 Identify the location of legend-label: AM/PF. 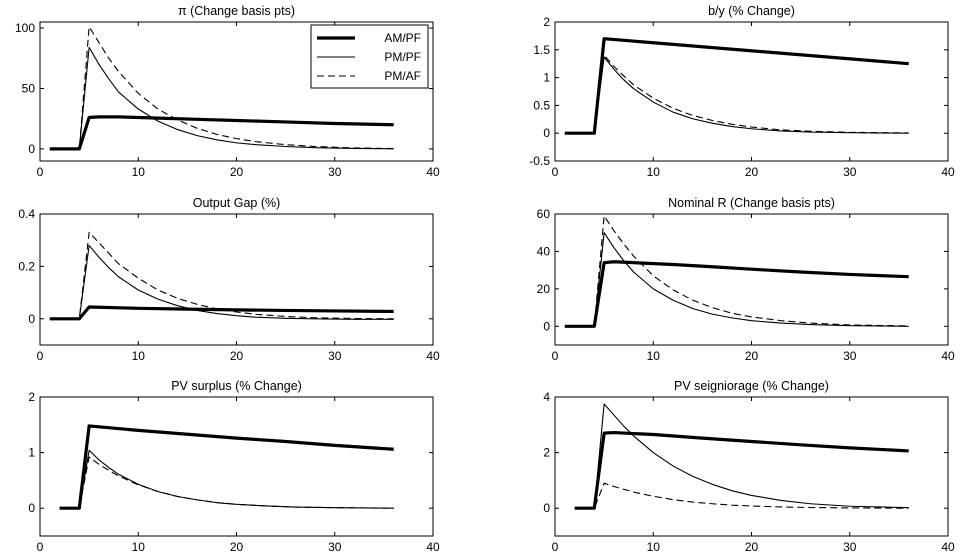
(402, 38).